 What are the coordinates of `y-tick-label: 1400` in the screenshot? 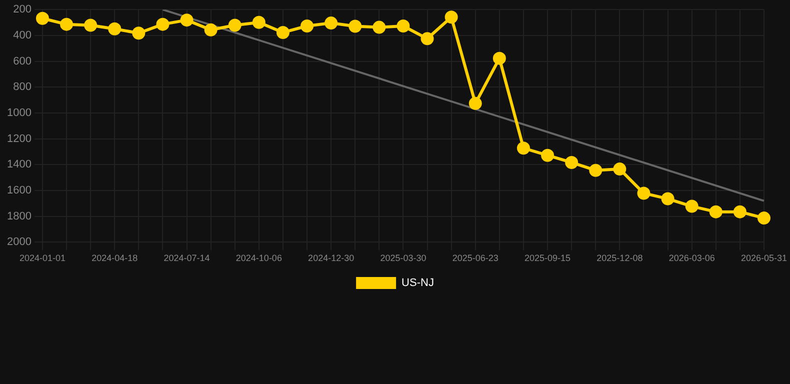 It's located at (19, 164).